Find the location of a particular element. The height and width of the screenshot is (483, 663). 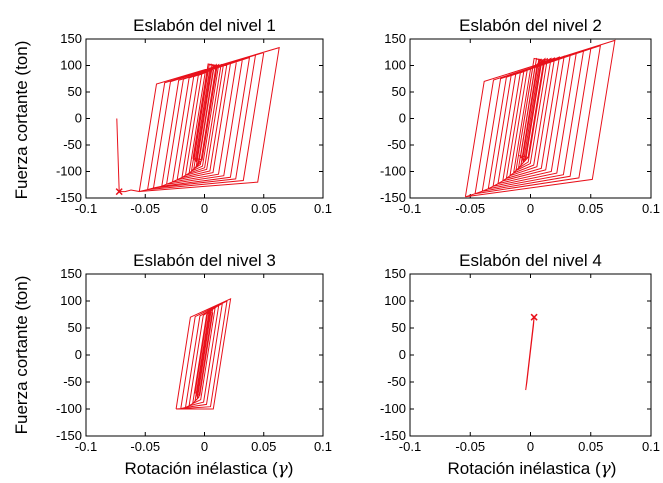

y-axis-label-top: Fuerza cortante (ton) is located at coordinates (21, 120).